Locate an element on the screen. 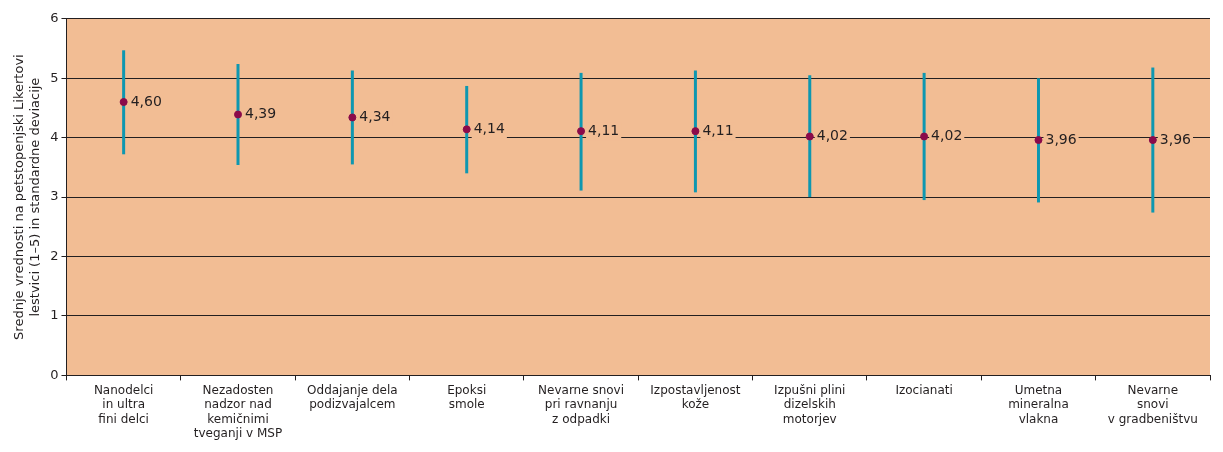  x-tick-label: Umetna mineralna vlakna is located at coordinates (1038, 404).